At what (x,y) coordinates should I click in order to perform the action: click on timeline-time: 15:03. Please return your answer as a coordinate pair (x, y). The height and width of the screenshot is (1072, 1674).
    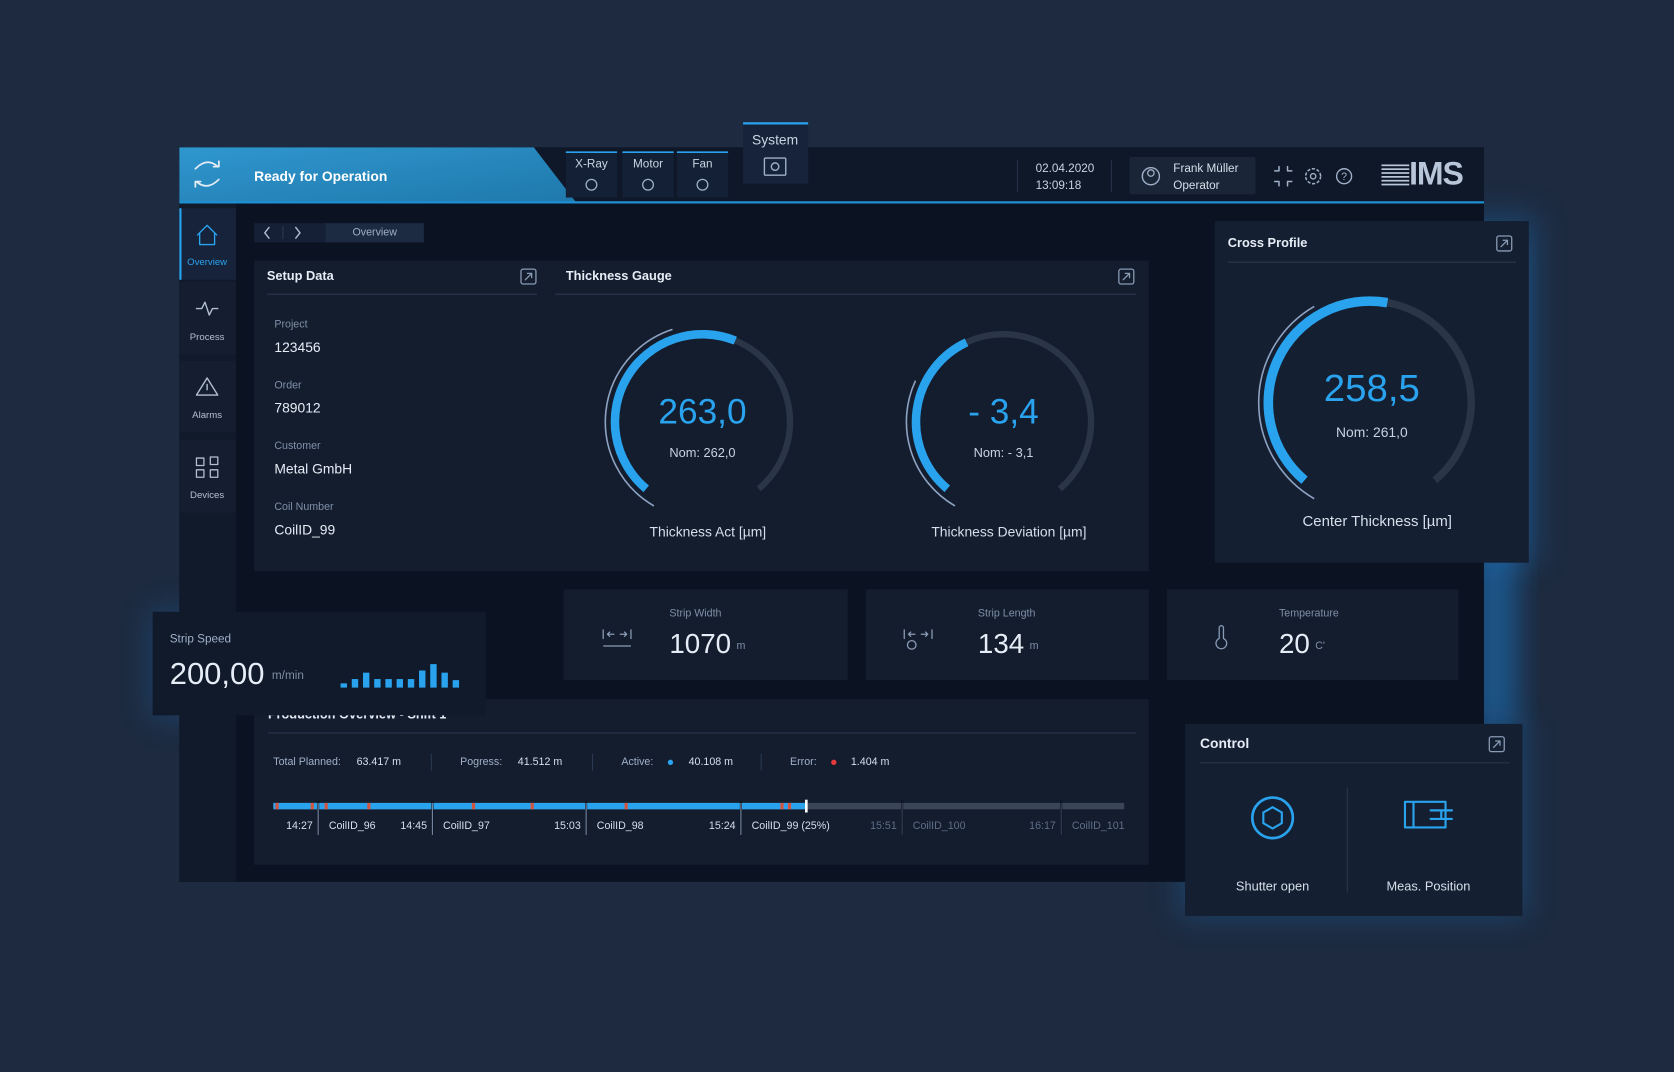
    Looking at the image, I should click on (567, 826).